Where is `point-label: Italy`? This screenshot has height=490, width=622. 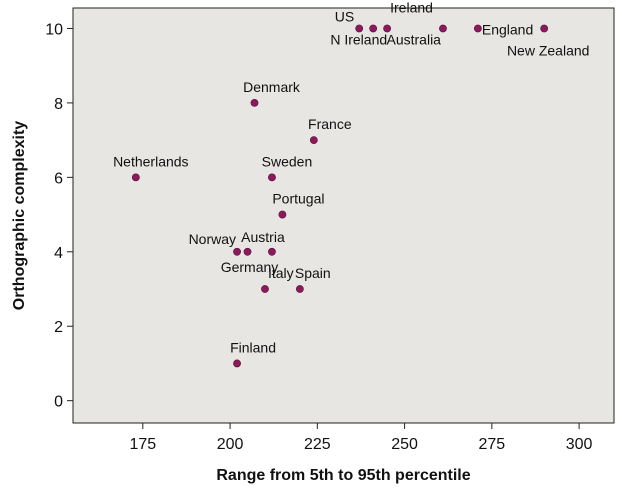 point-label: Italy is located at coordinates (281, 273).